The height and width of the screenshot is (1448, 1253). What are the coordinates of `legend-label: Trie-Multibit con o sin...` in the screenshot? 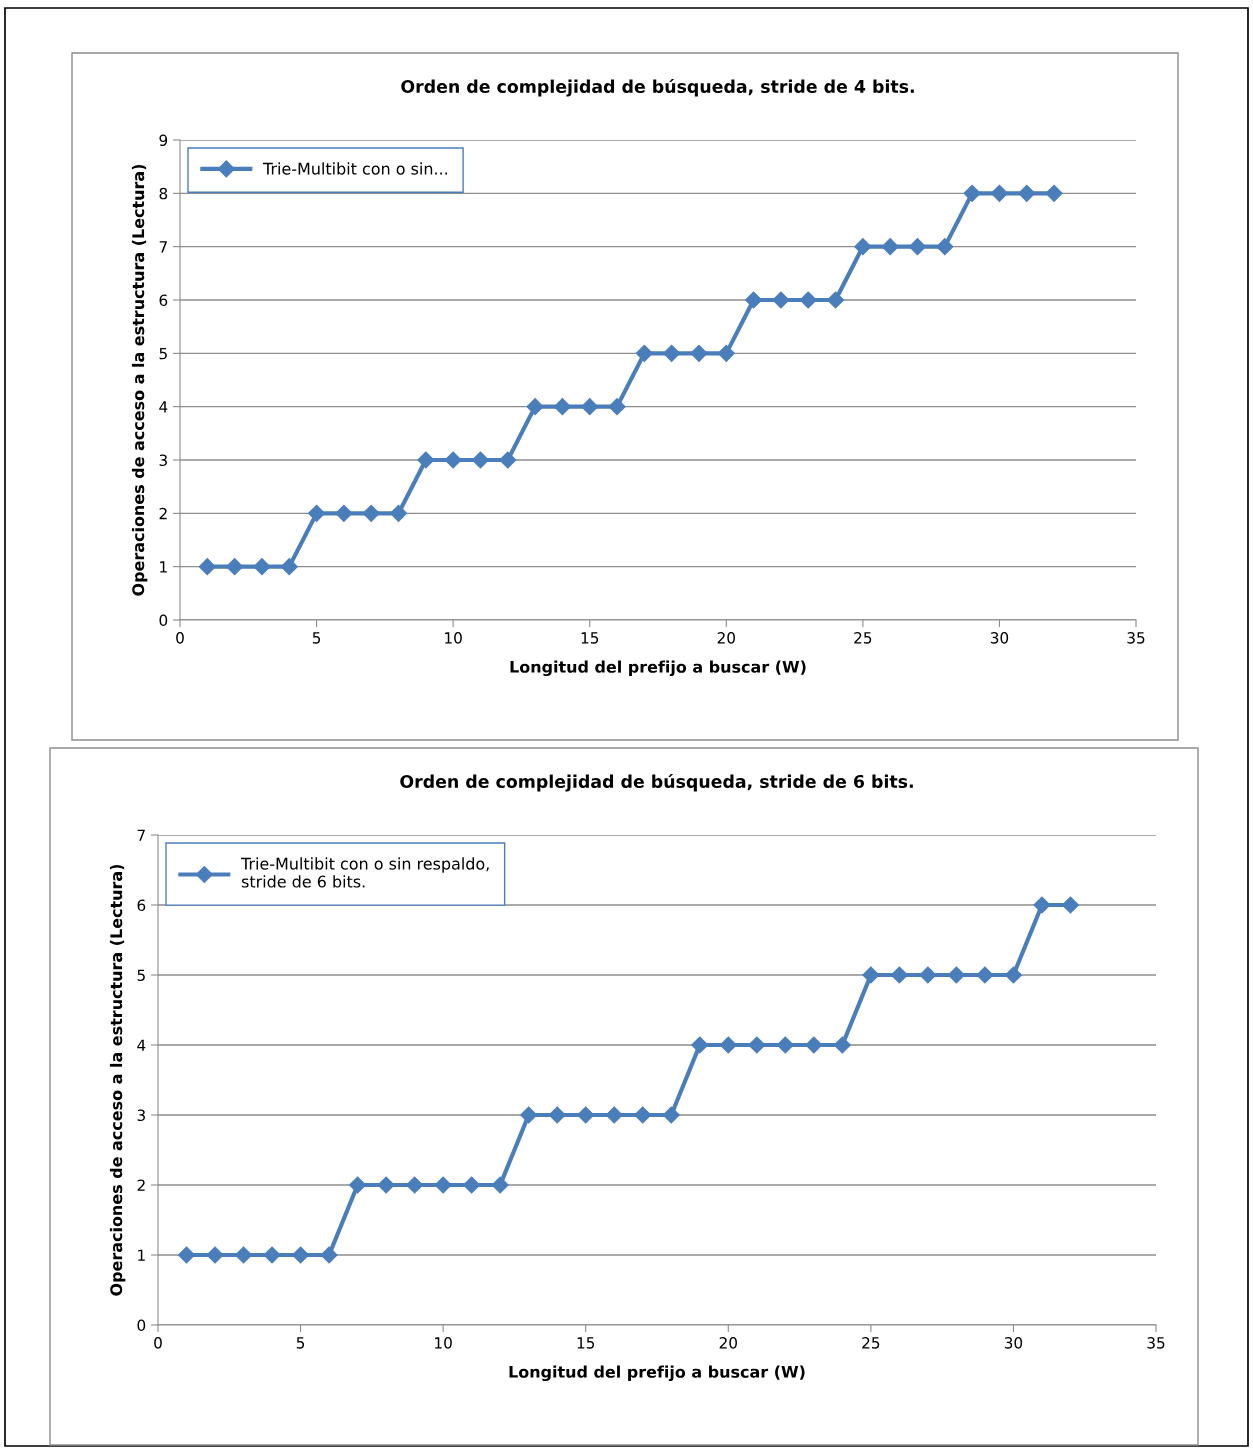 It's located at (355, 168).